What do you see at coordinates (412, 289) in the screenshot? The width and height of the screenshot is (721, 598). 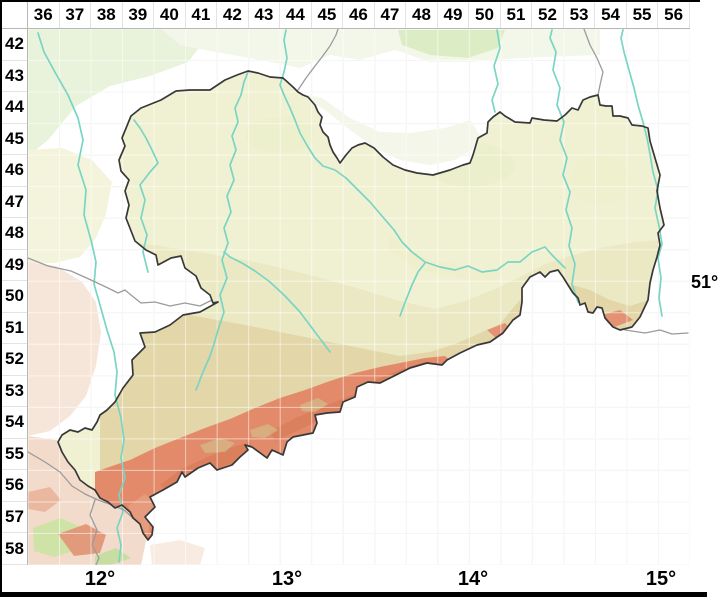 I see `river-weisseritz` at bounding box center [412, 289].